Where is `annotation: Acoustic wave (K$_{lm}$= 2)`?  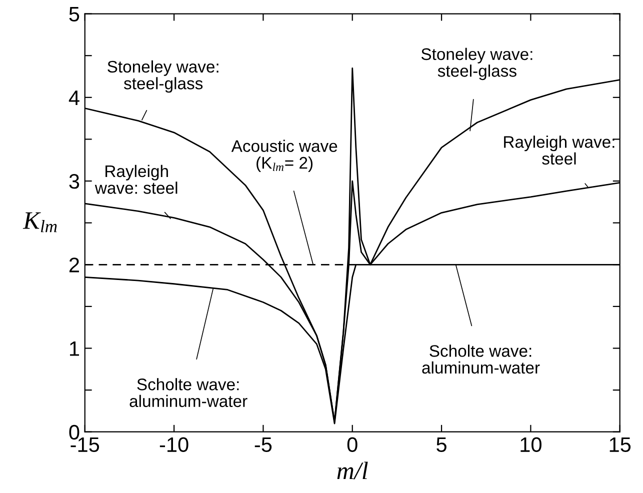
annotation: Acoustic wave (K$_{lm}$= 2) is located at coordinates (284, 156).